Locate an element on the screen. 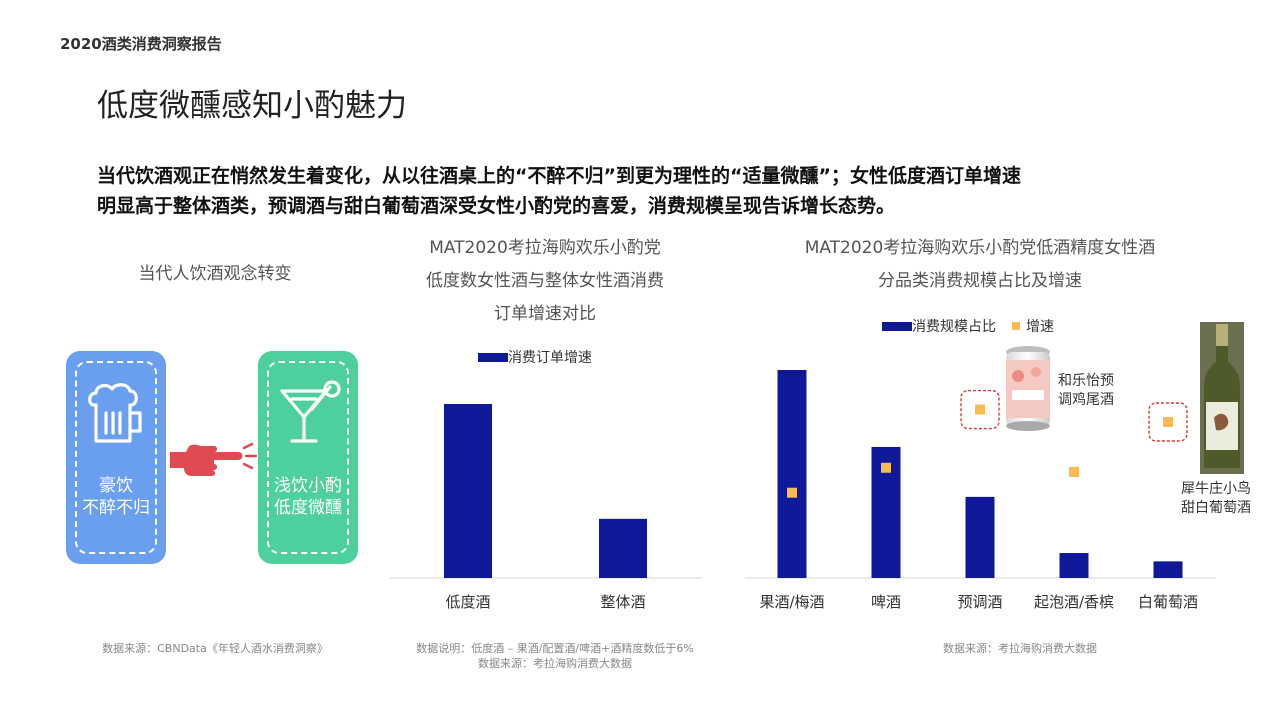 The width and height of the screenshot is (1280, 720). growth-marker-果酒/梅酒 is located at coordinates (792, 492).